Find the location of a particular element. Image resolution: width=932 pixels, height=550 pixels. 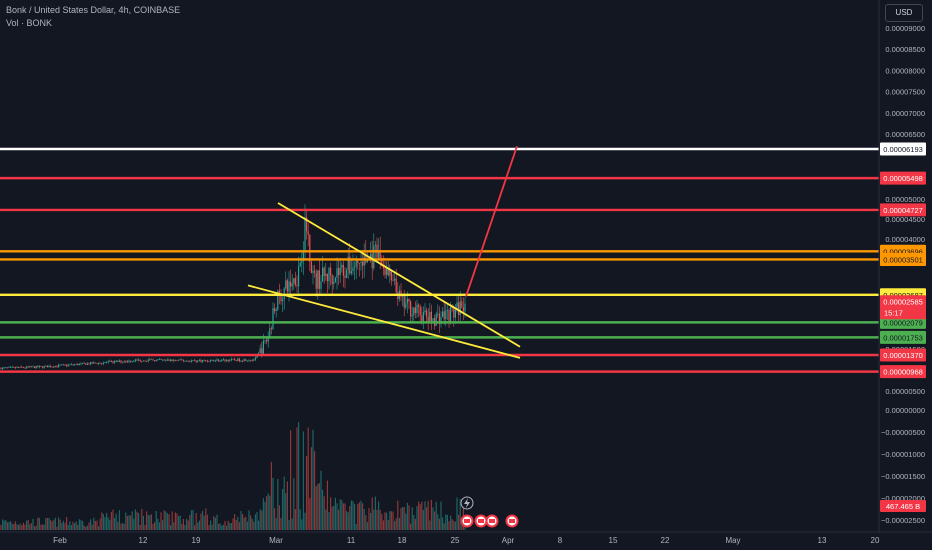

currency-button: USD is located at coordinates (904, 13).